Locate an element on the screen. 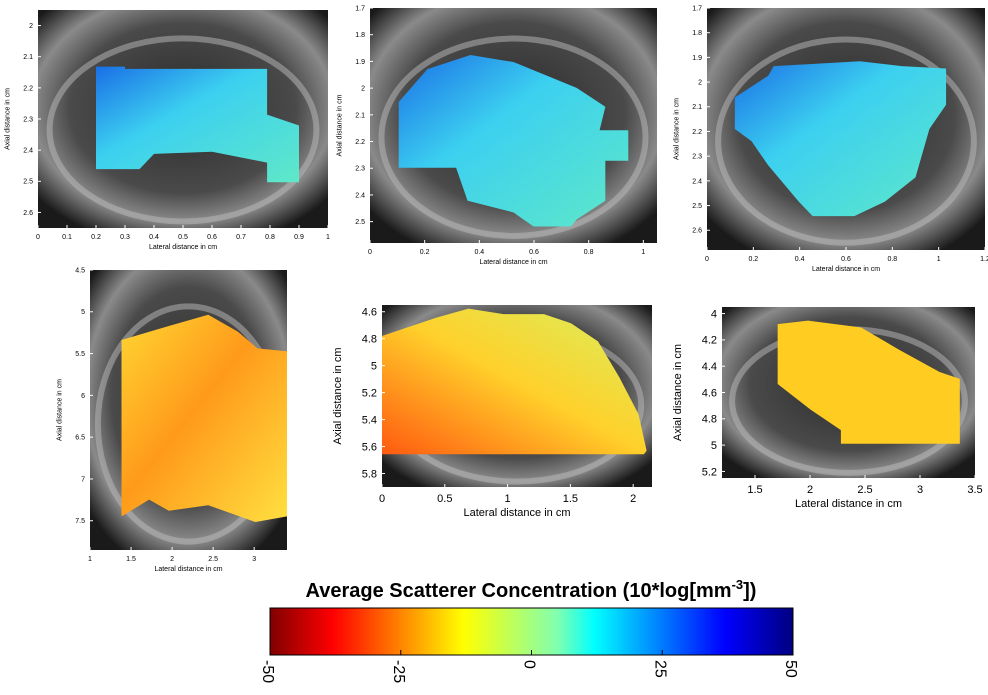  colorbar-tick-label: -25 is located at coordinates (398, 671).